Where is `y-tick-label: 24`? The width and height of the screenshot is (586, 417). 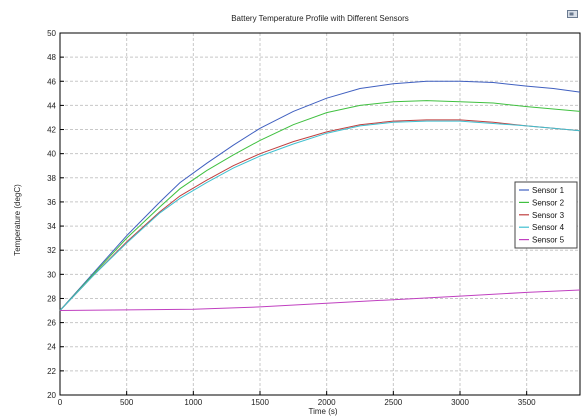
y-tick-label: 24 is located at coordinates (51, 347).